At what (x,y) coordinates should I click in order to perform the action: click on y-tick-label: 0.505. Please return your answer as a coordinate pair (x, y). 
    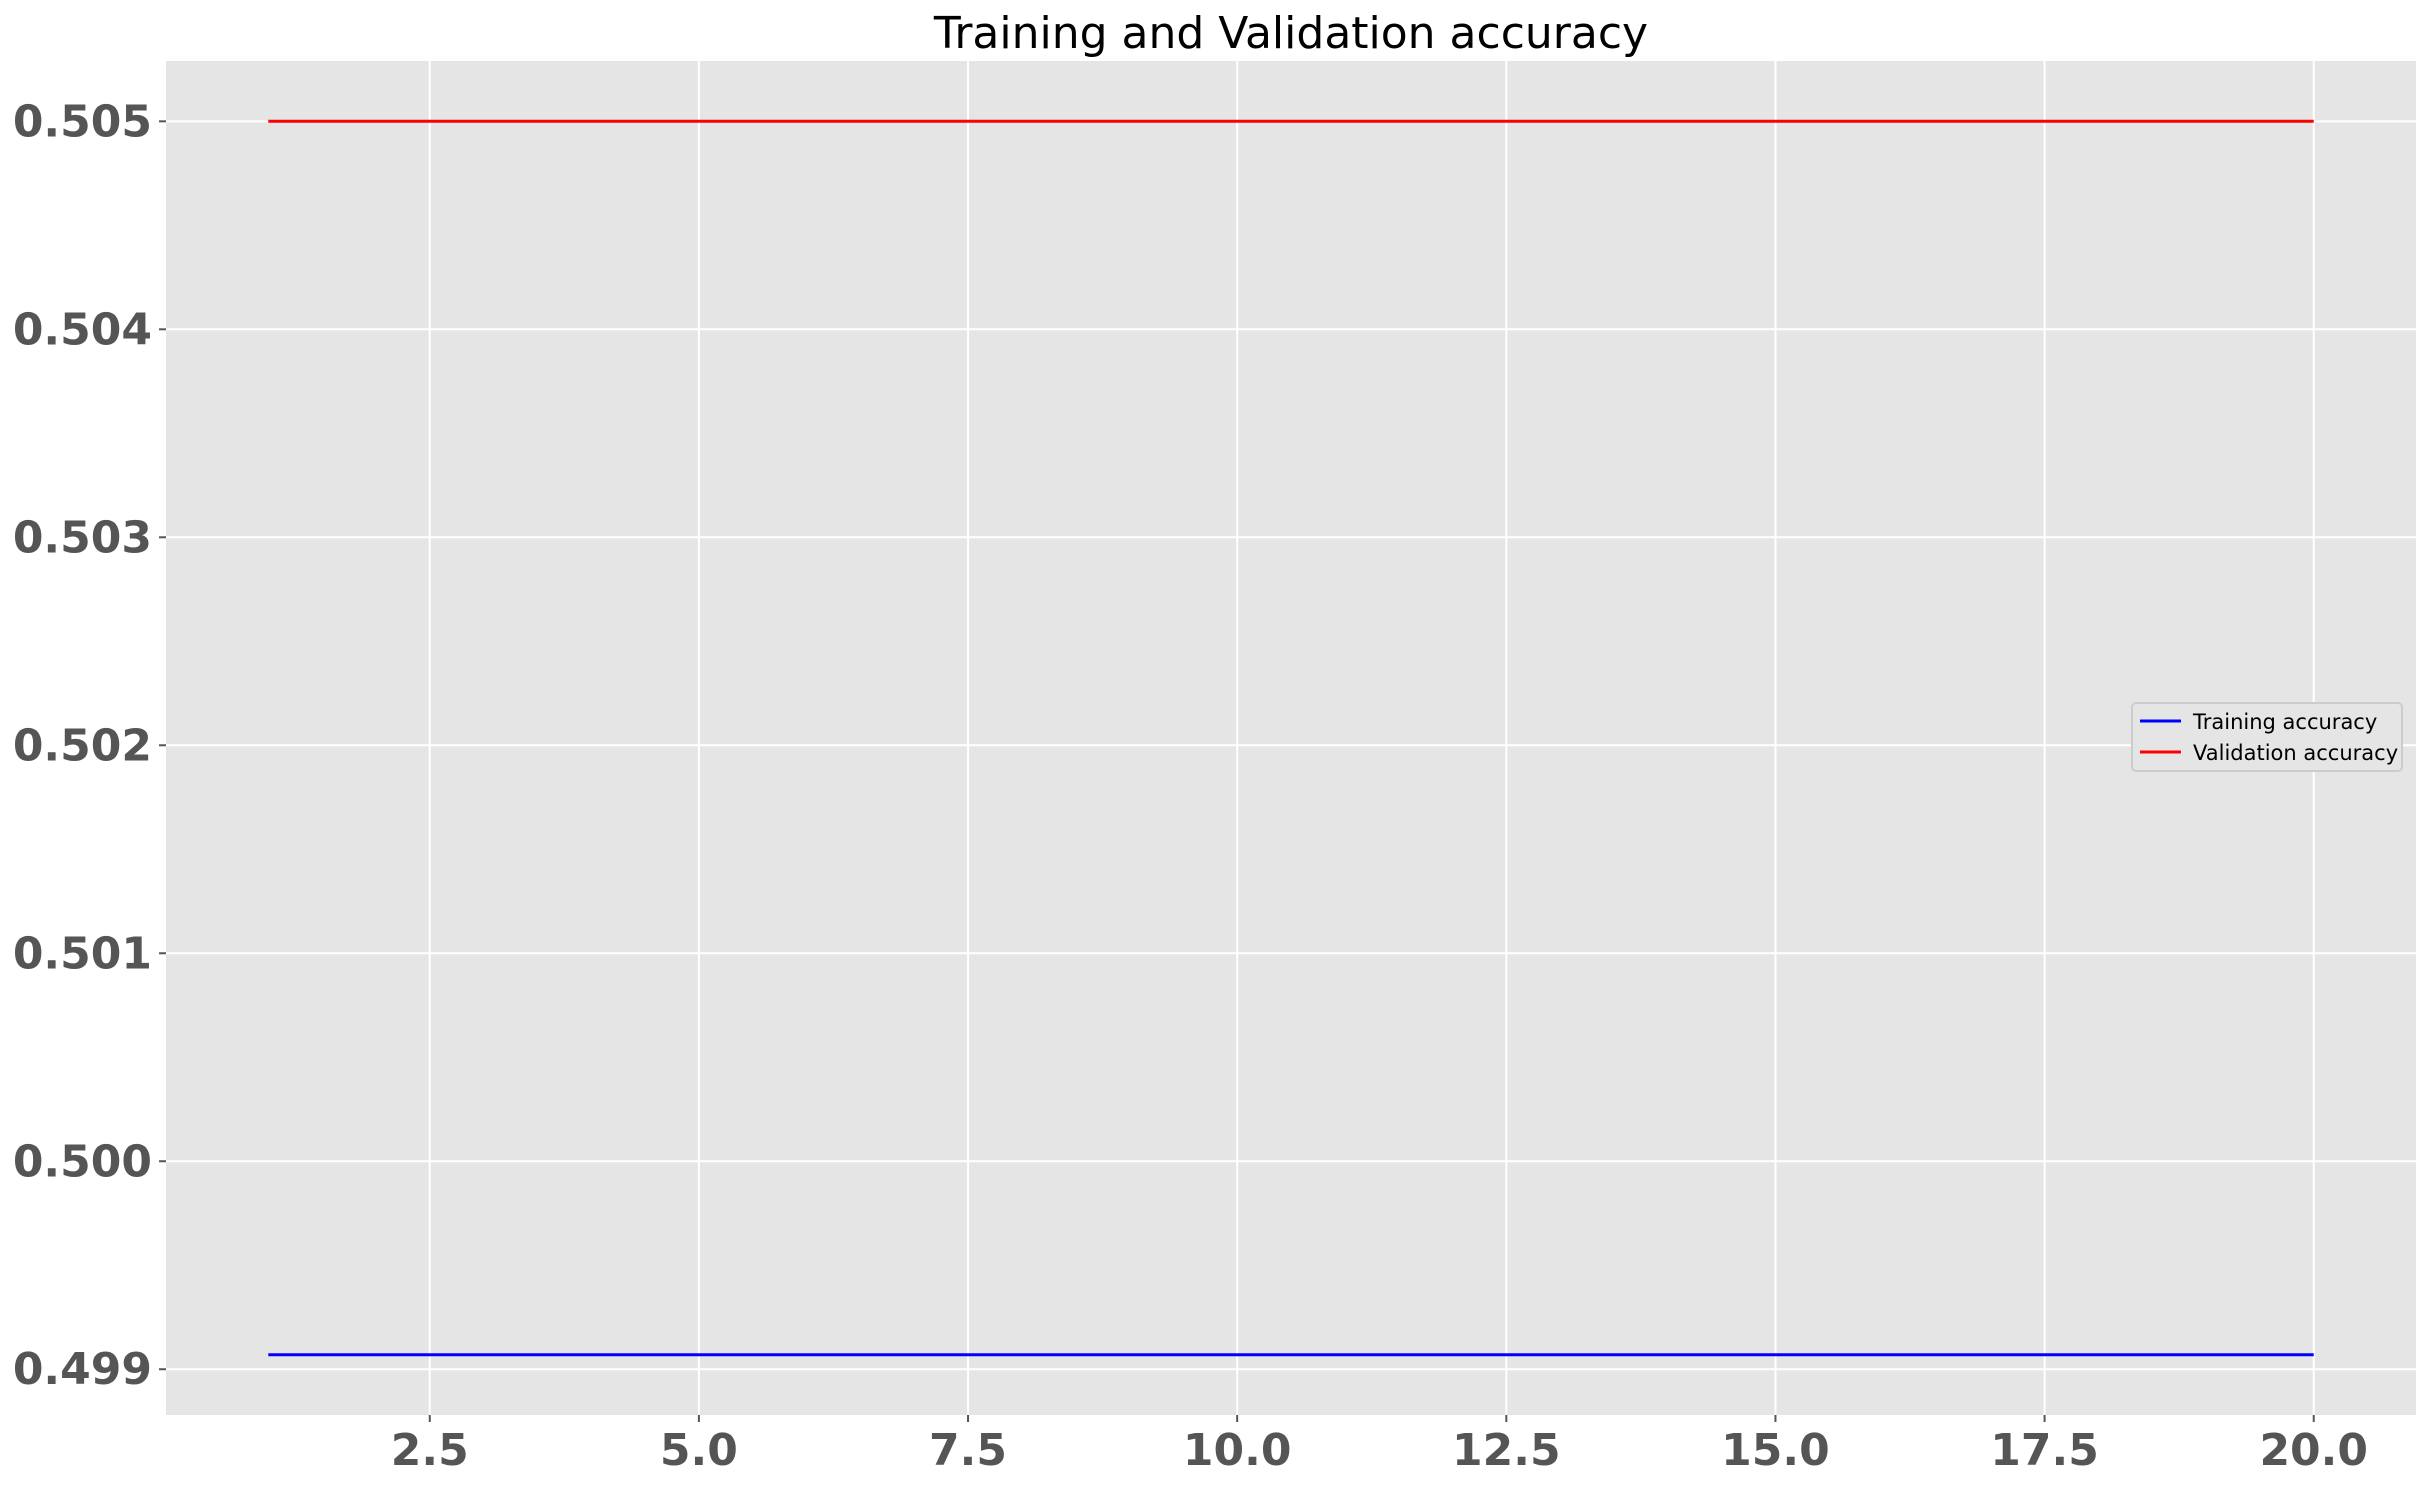
    Looking at the image, I should click on (82, 121).